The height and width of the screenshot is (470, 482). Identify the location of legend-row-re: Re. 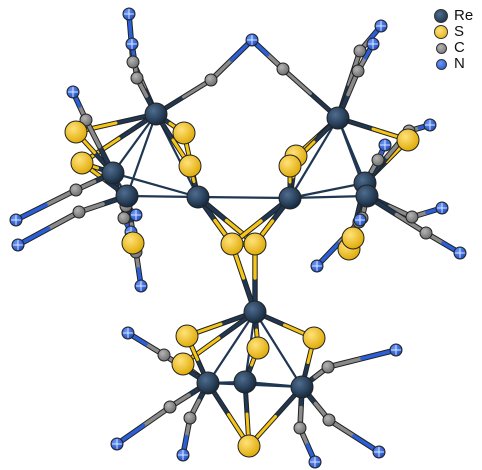
(457, 16).